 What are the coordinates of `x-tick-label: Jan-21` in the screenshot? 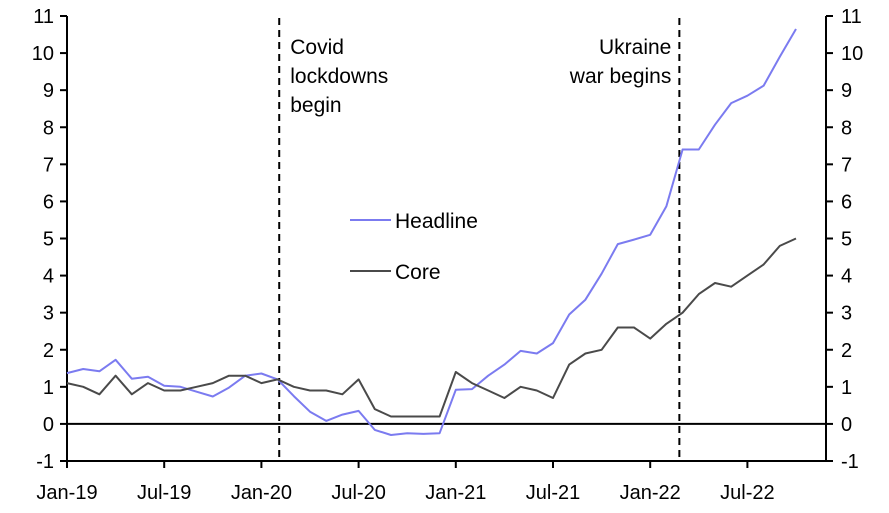 It's located at (455, 493).